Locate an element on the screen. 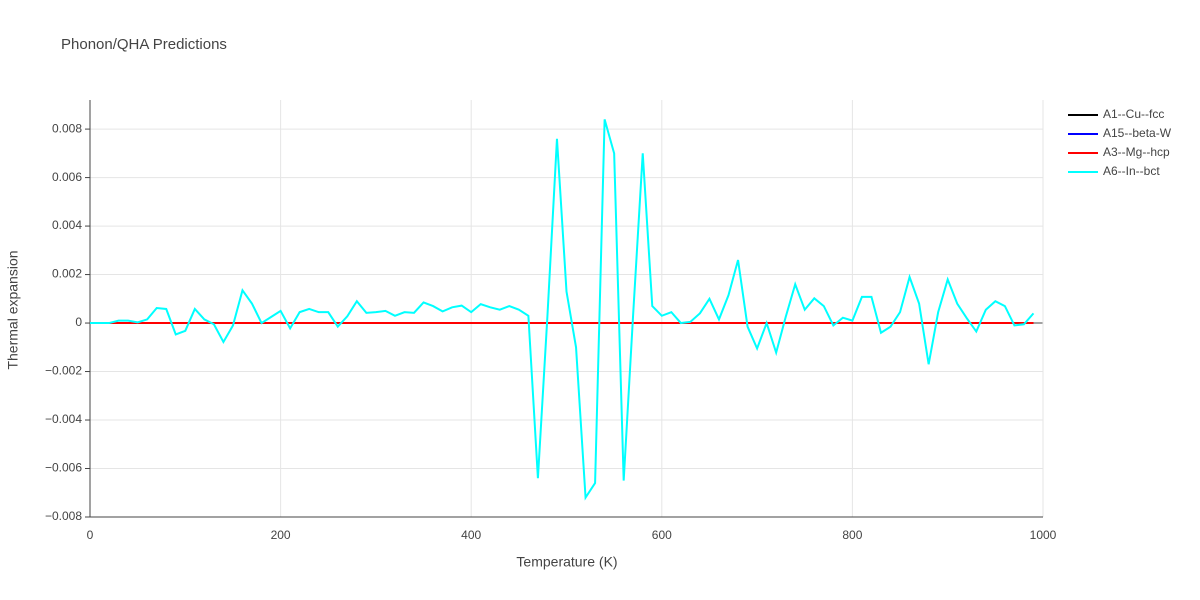  y-tick-label: 0.002 is located at coordinates (67, 274).